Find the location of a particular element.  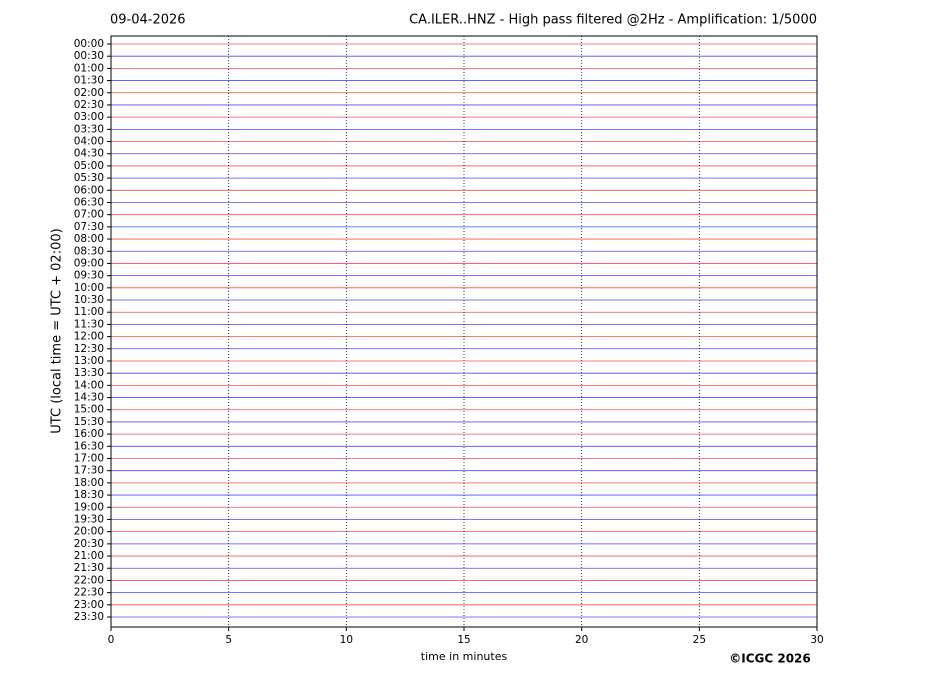

y-tick-label: 15:30 is located at coordinates (89, 422).